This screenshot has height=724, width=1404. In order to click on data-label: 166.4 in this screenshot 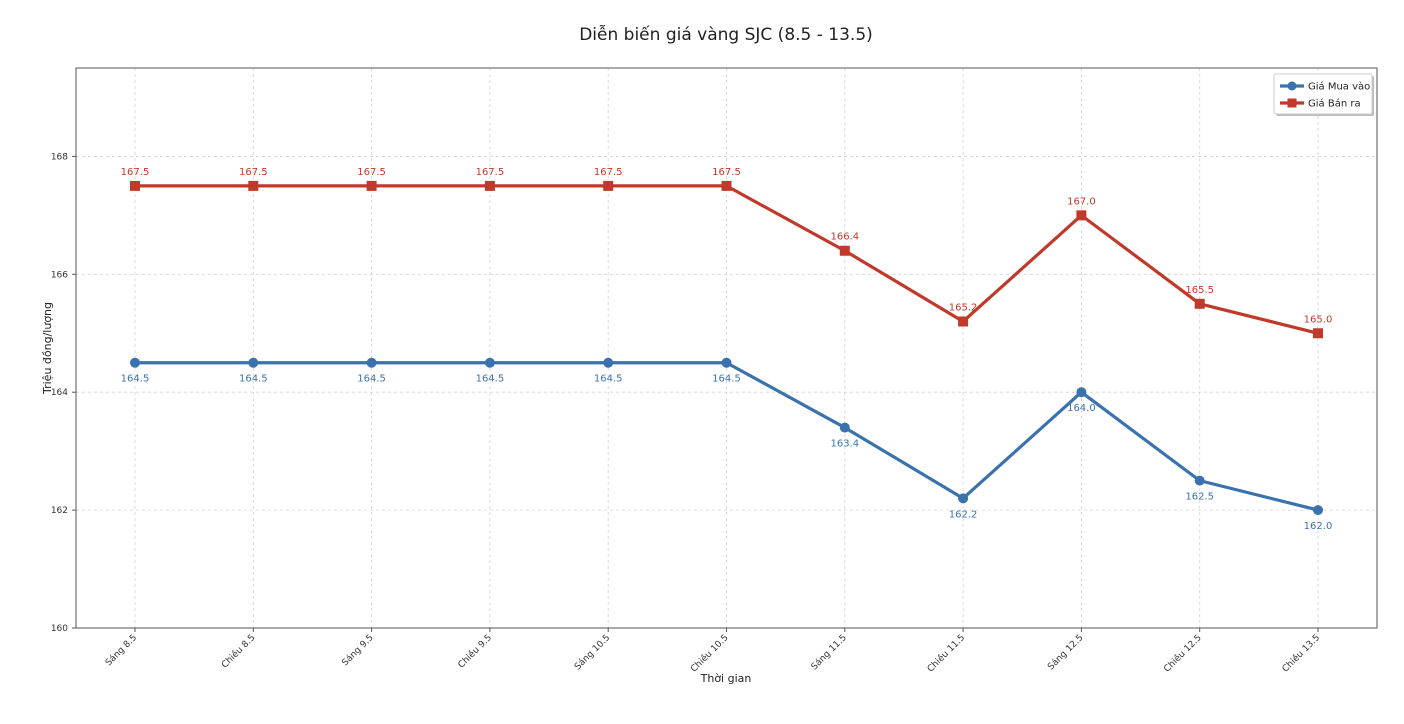, I will do `click(844, 237)`.